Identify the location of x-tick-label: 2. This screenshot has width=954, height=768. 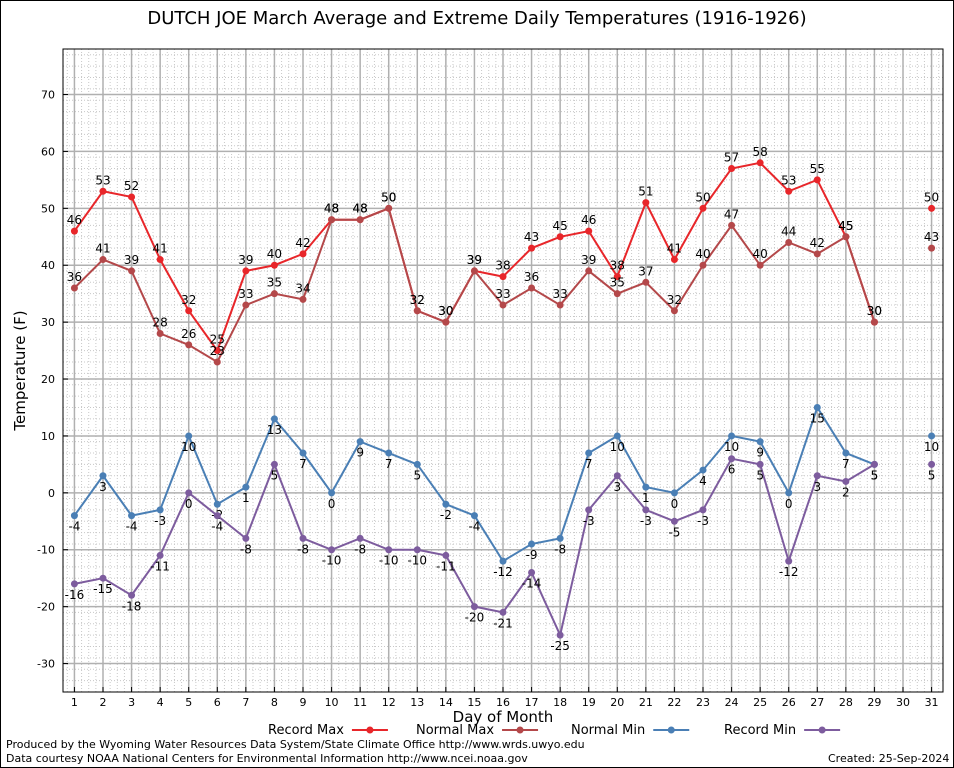
(103, 702).